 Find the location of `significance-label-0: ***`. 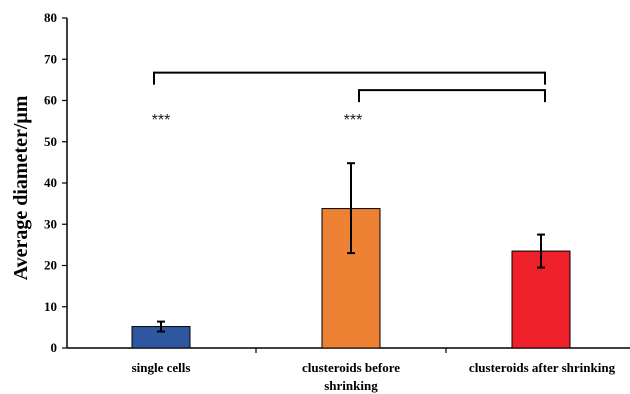

significance-label-0: *** is located at coordinates (161, 120).